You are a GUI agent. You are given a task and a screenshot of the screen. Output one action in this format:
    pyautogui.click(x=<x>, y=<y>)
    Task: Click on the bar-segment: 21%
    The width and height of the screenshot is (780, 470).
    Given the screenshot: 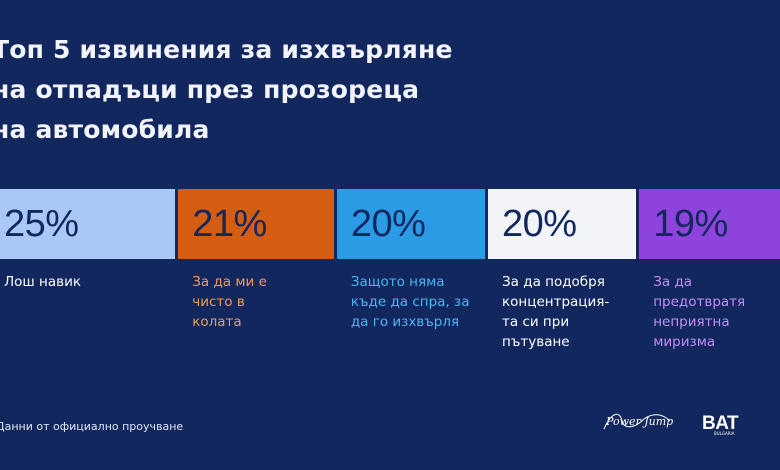 What is the action you would take?
    pyautogui.click(x=256, y=224)
    